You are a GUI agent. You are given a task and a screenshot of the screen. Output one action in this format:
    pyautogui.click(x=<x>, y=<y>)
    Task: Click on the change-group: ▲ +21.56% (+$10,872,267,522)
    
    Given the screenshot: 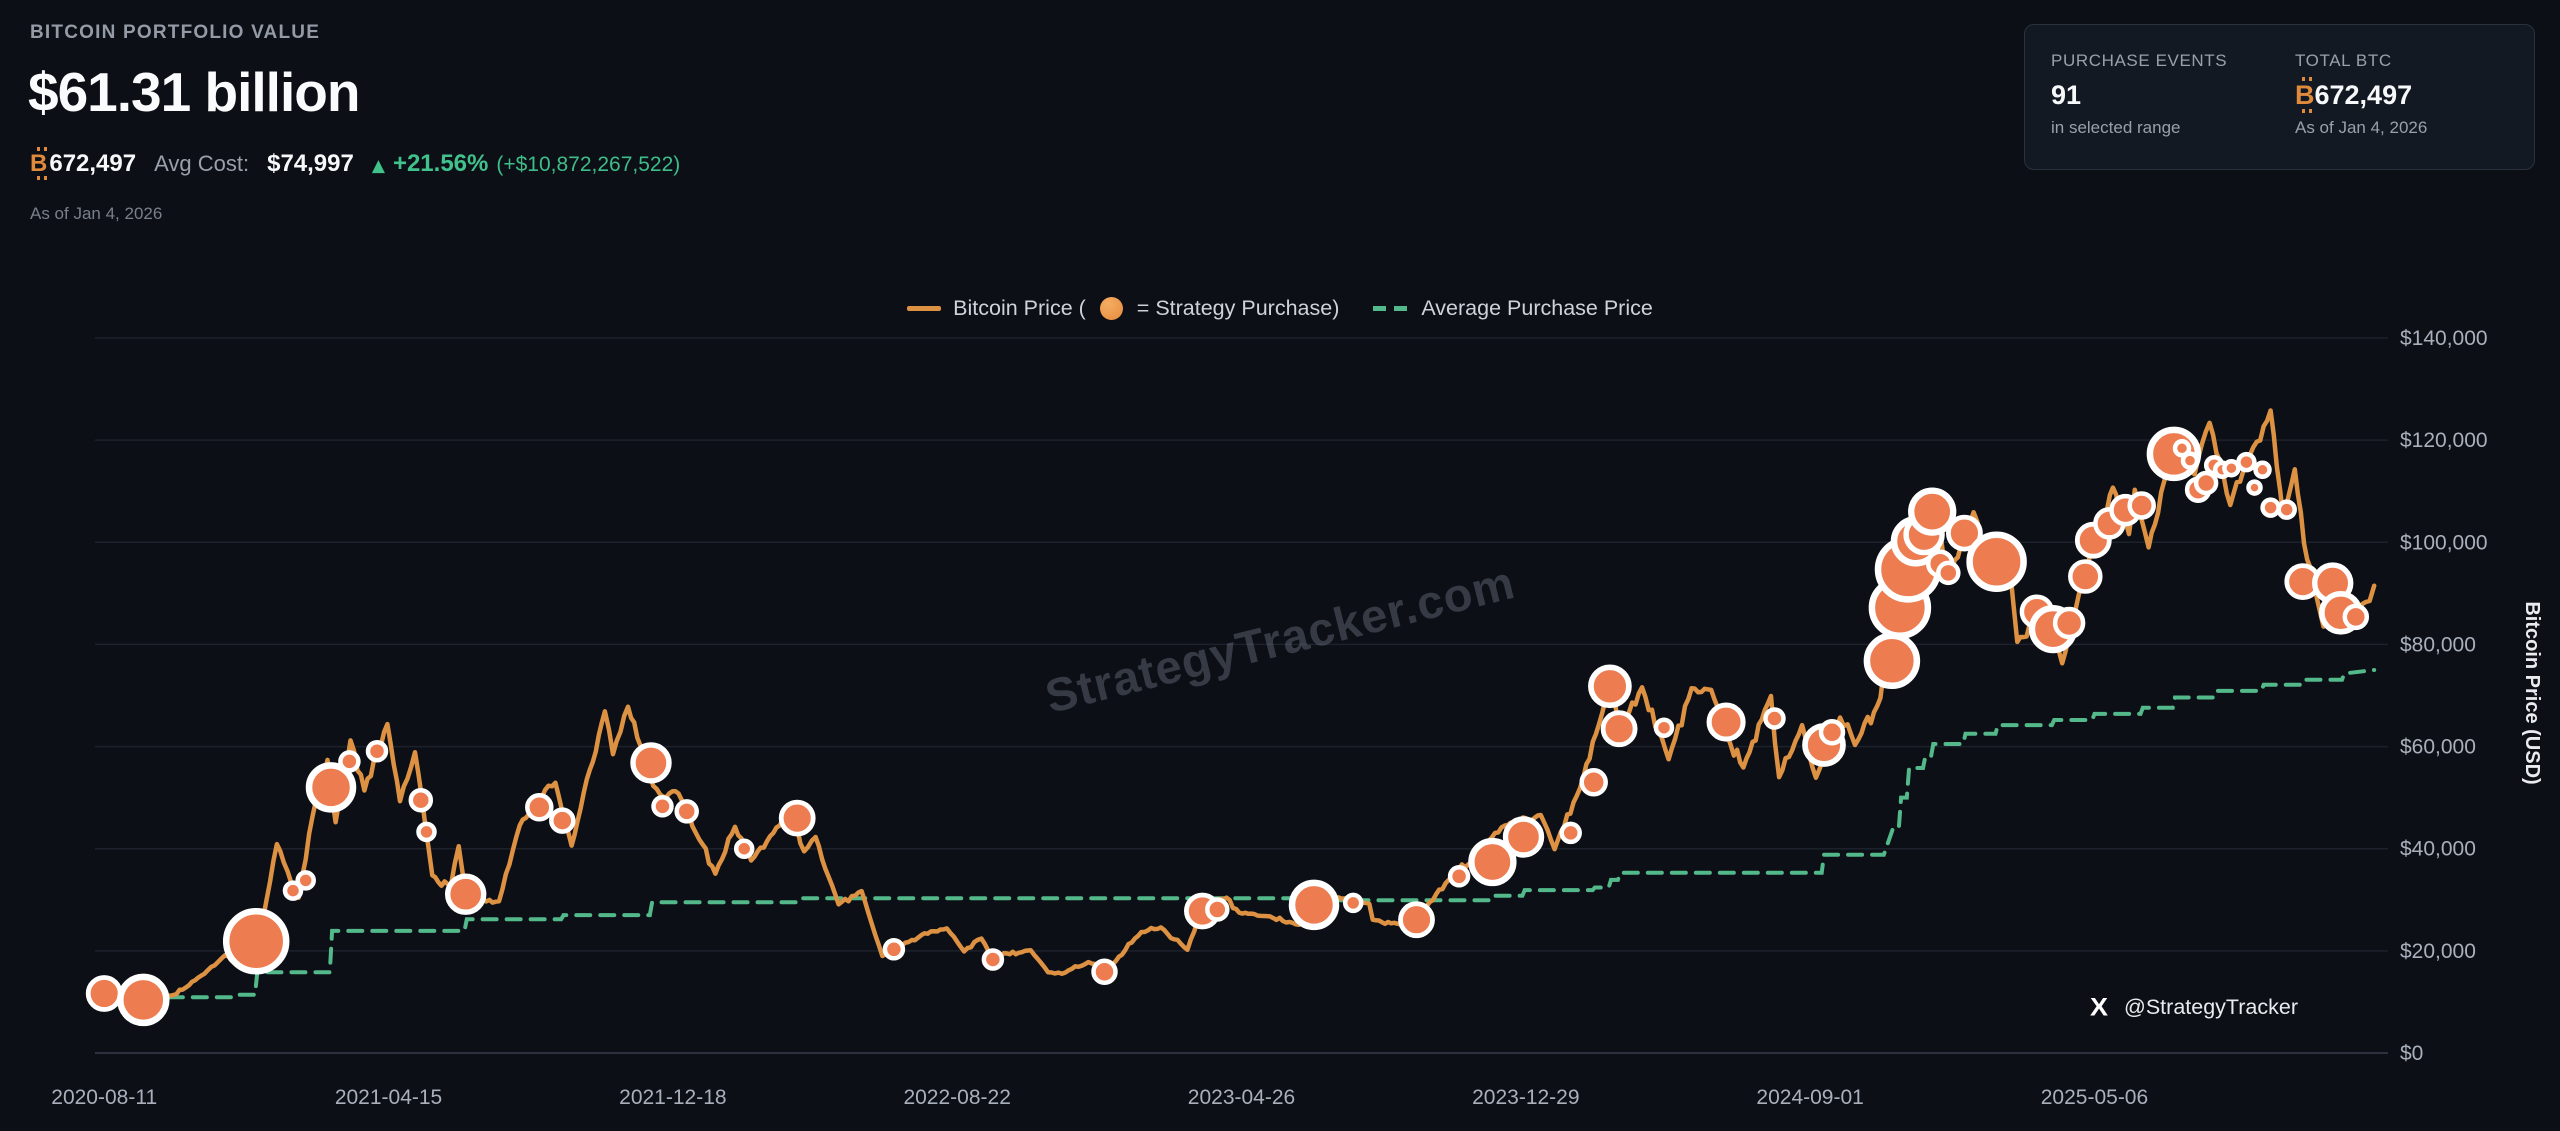 What is the action you would take?
    pyautogui.click(x=526, y=164)
    